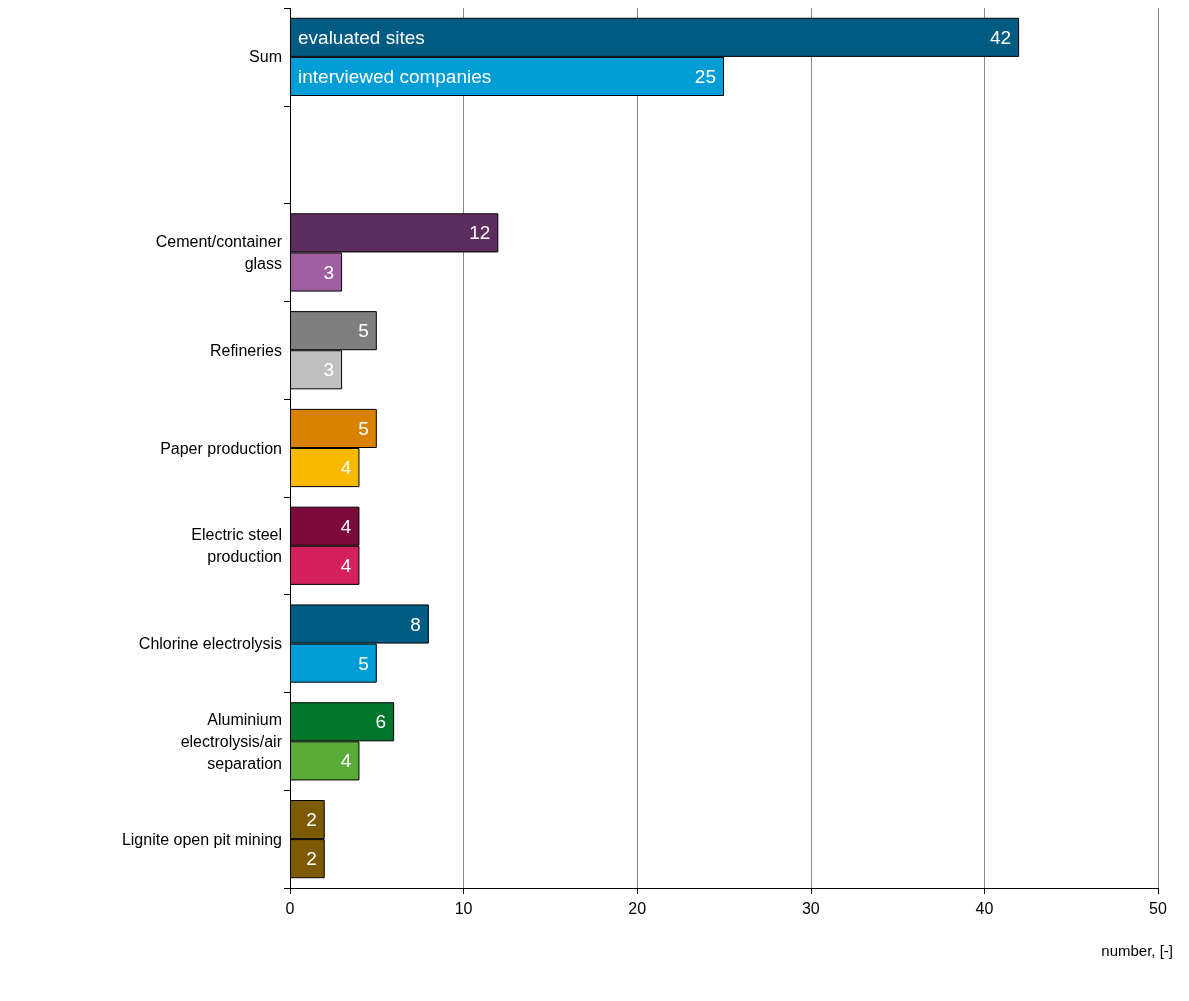 The width and height of the screenshot is (1189, 1001). Describe the element at coordinates (236, 546) in the screenshot. I see `y-tick-label: Electric steel production` at that location.